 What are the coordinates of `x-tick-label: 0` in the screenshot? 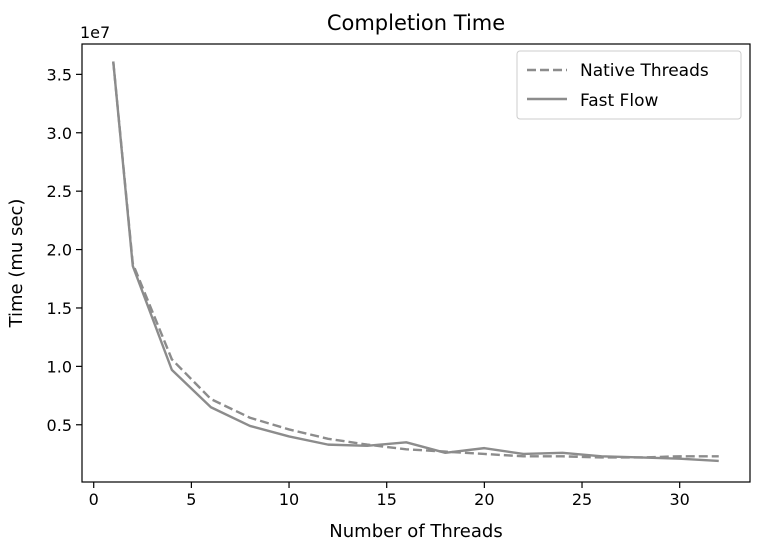 It's located at (94, 499).